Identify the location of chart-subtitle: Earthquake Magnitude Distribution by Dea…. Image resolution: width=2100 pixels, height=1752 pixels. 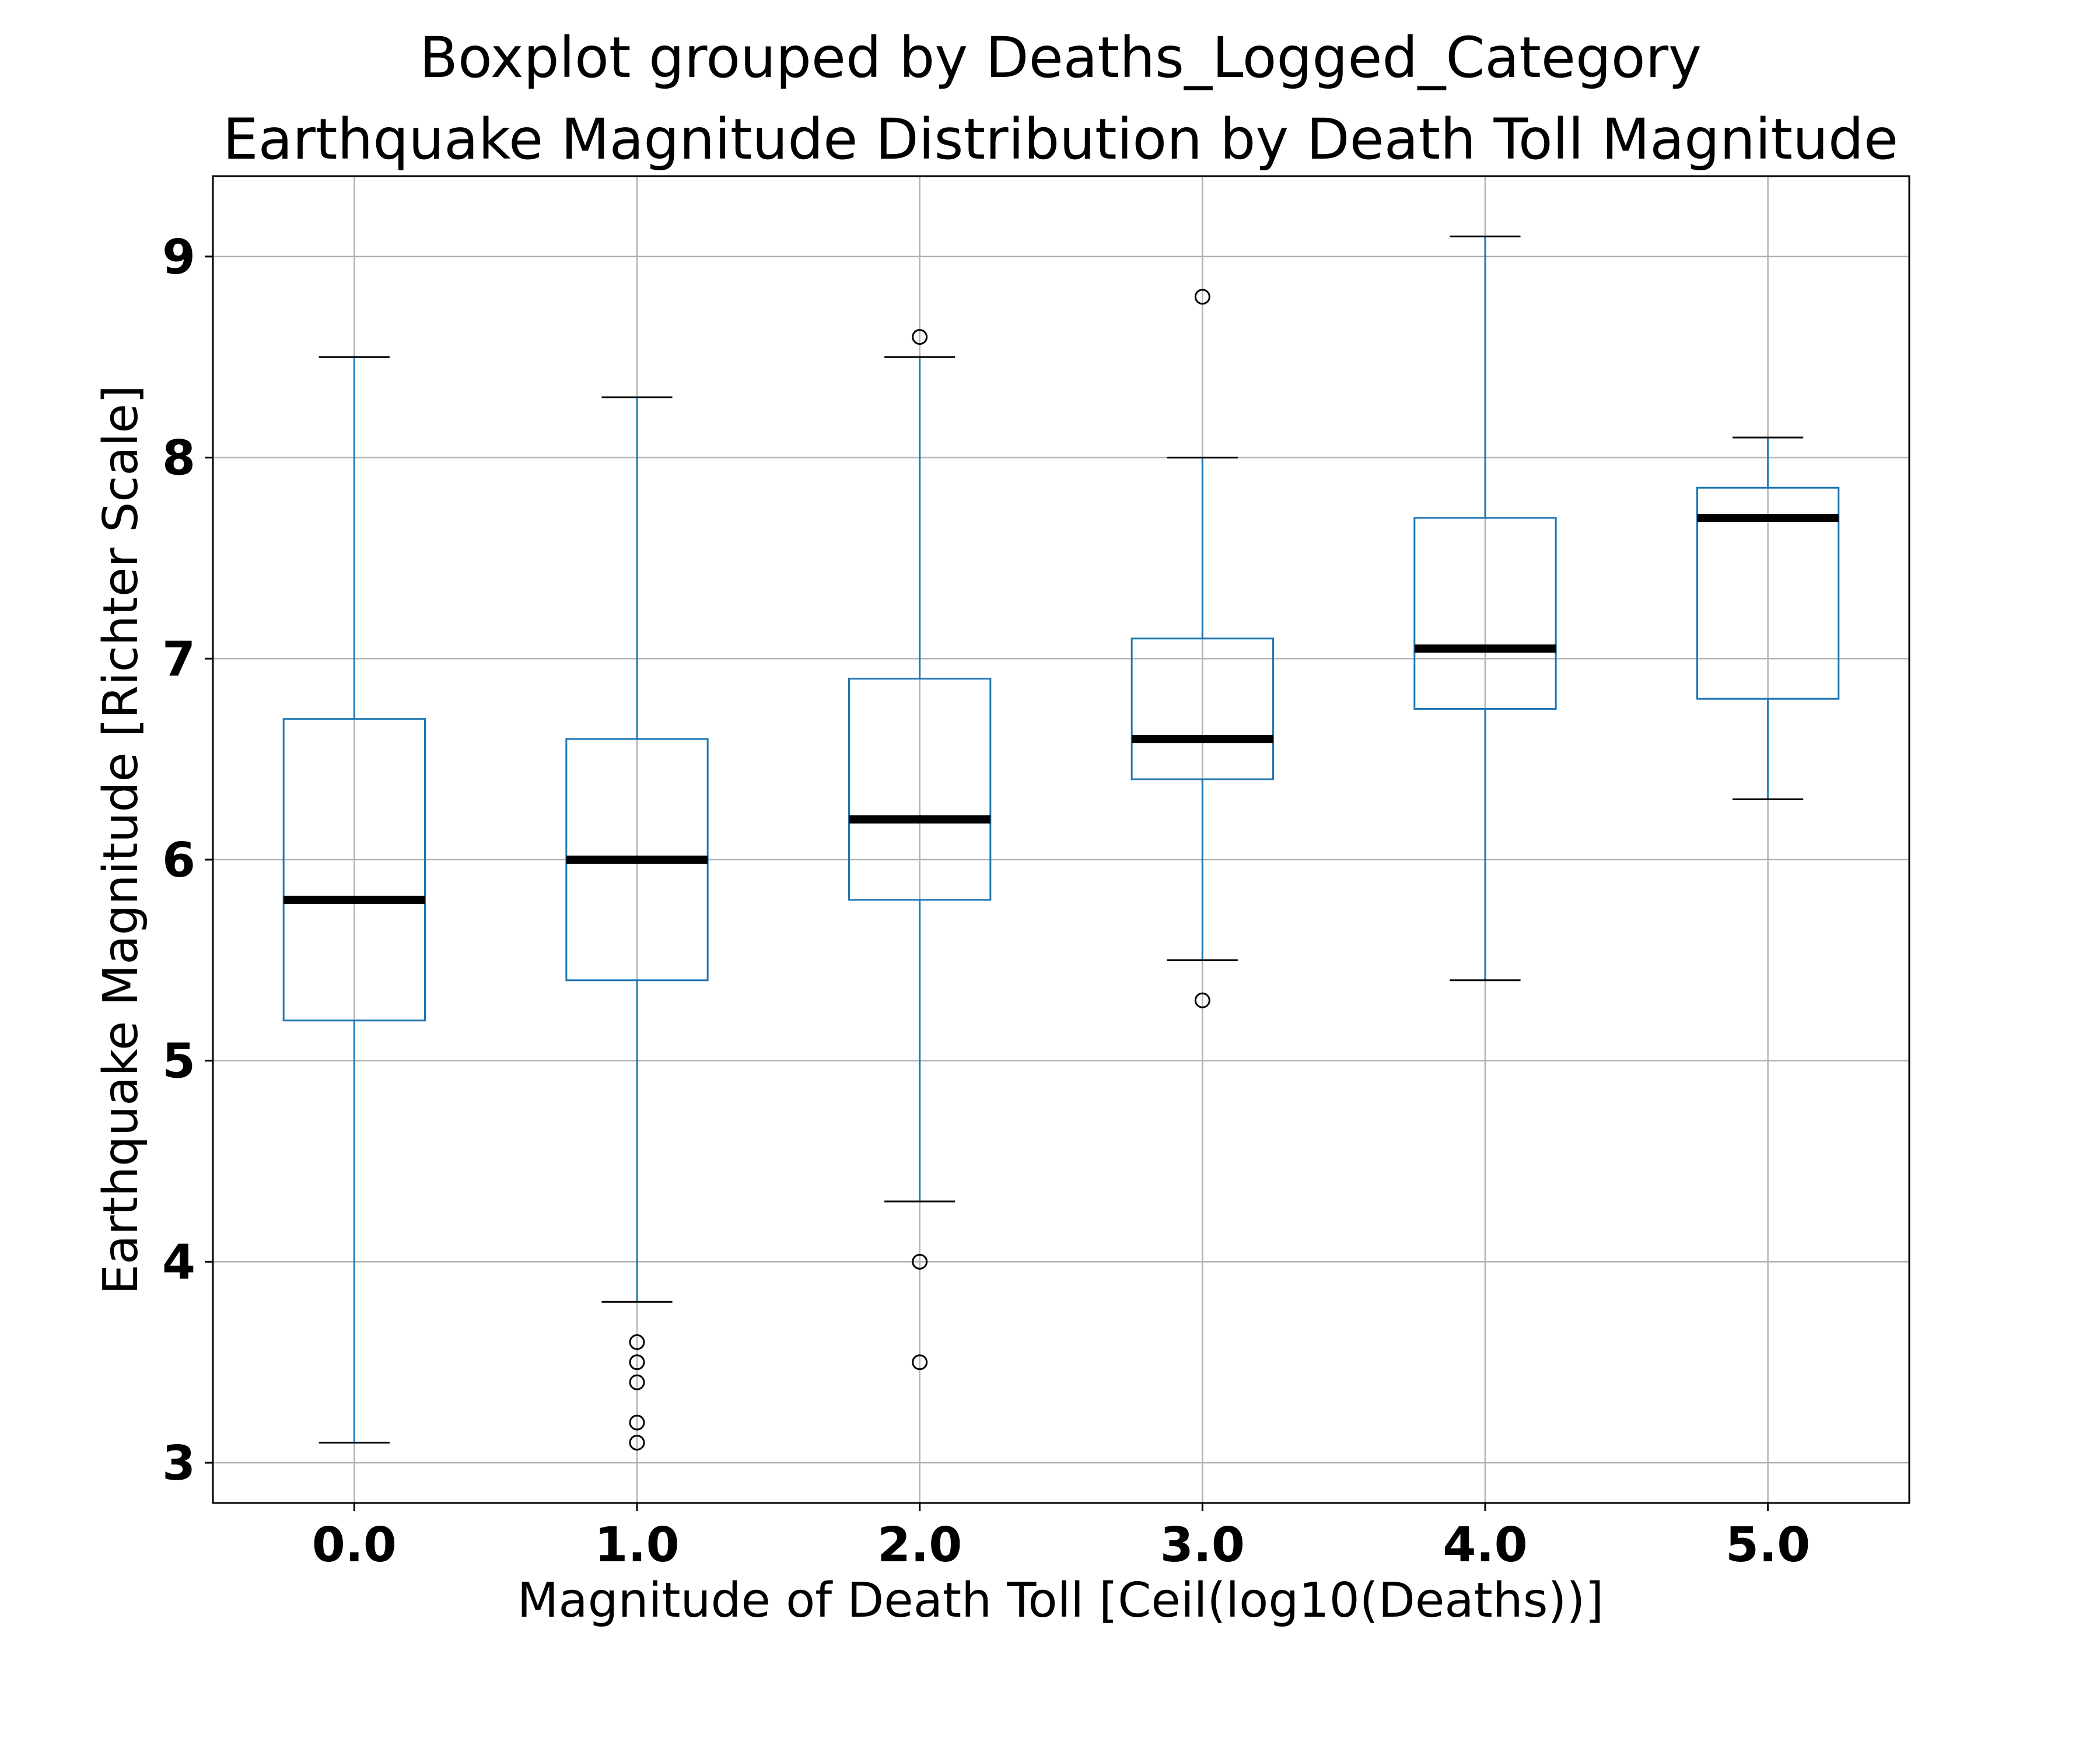
(1060, 139).